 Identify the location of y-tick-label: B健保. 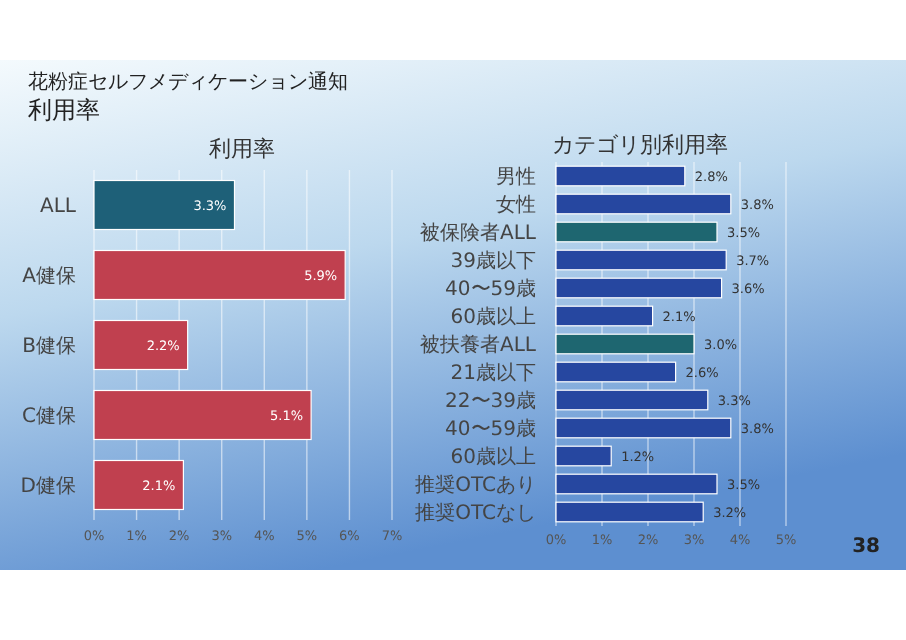
(49, 347).